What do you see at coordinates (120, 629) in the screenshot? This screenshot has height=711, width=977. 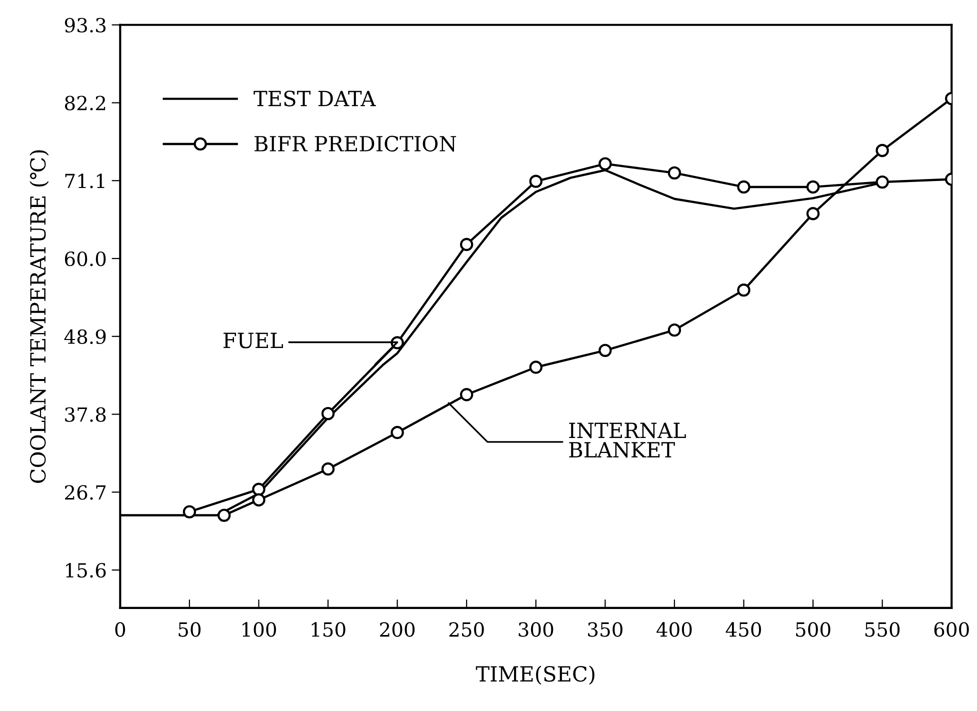 I see `x-tick-label: 0` at bounding box center [120, 629].